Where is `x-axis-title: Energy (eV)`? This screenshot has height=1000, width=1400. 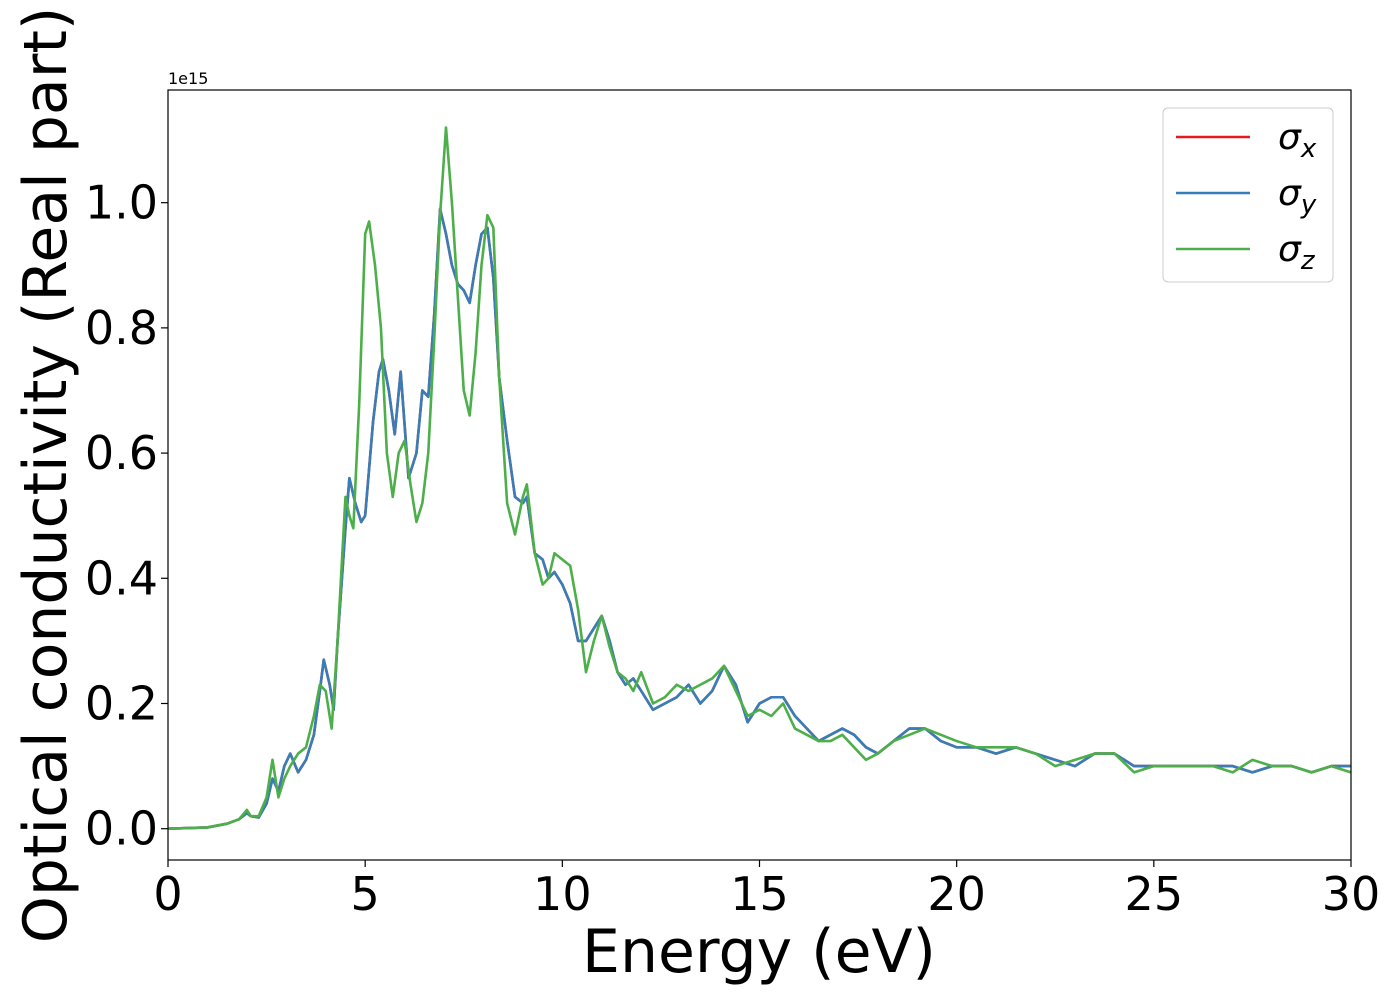
x-axis-title: Energy (eV) is located at coordinates (759, 952).